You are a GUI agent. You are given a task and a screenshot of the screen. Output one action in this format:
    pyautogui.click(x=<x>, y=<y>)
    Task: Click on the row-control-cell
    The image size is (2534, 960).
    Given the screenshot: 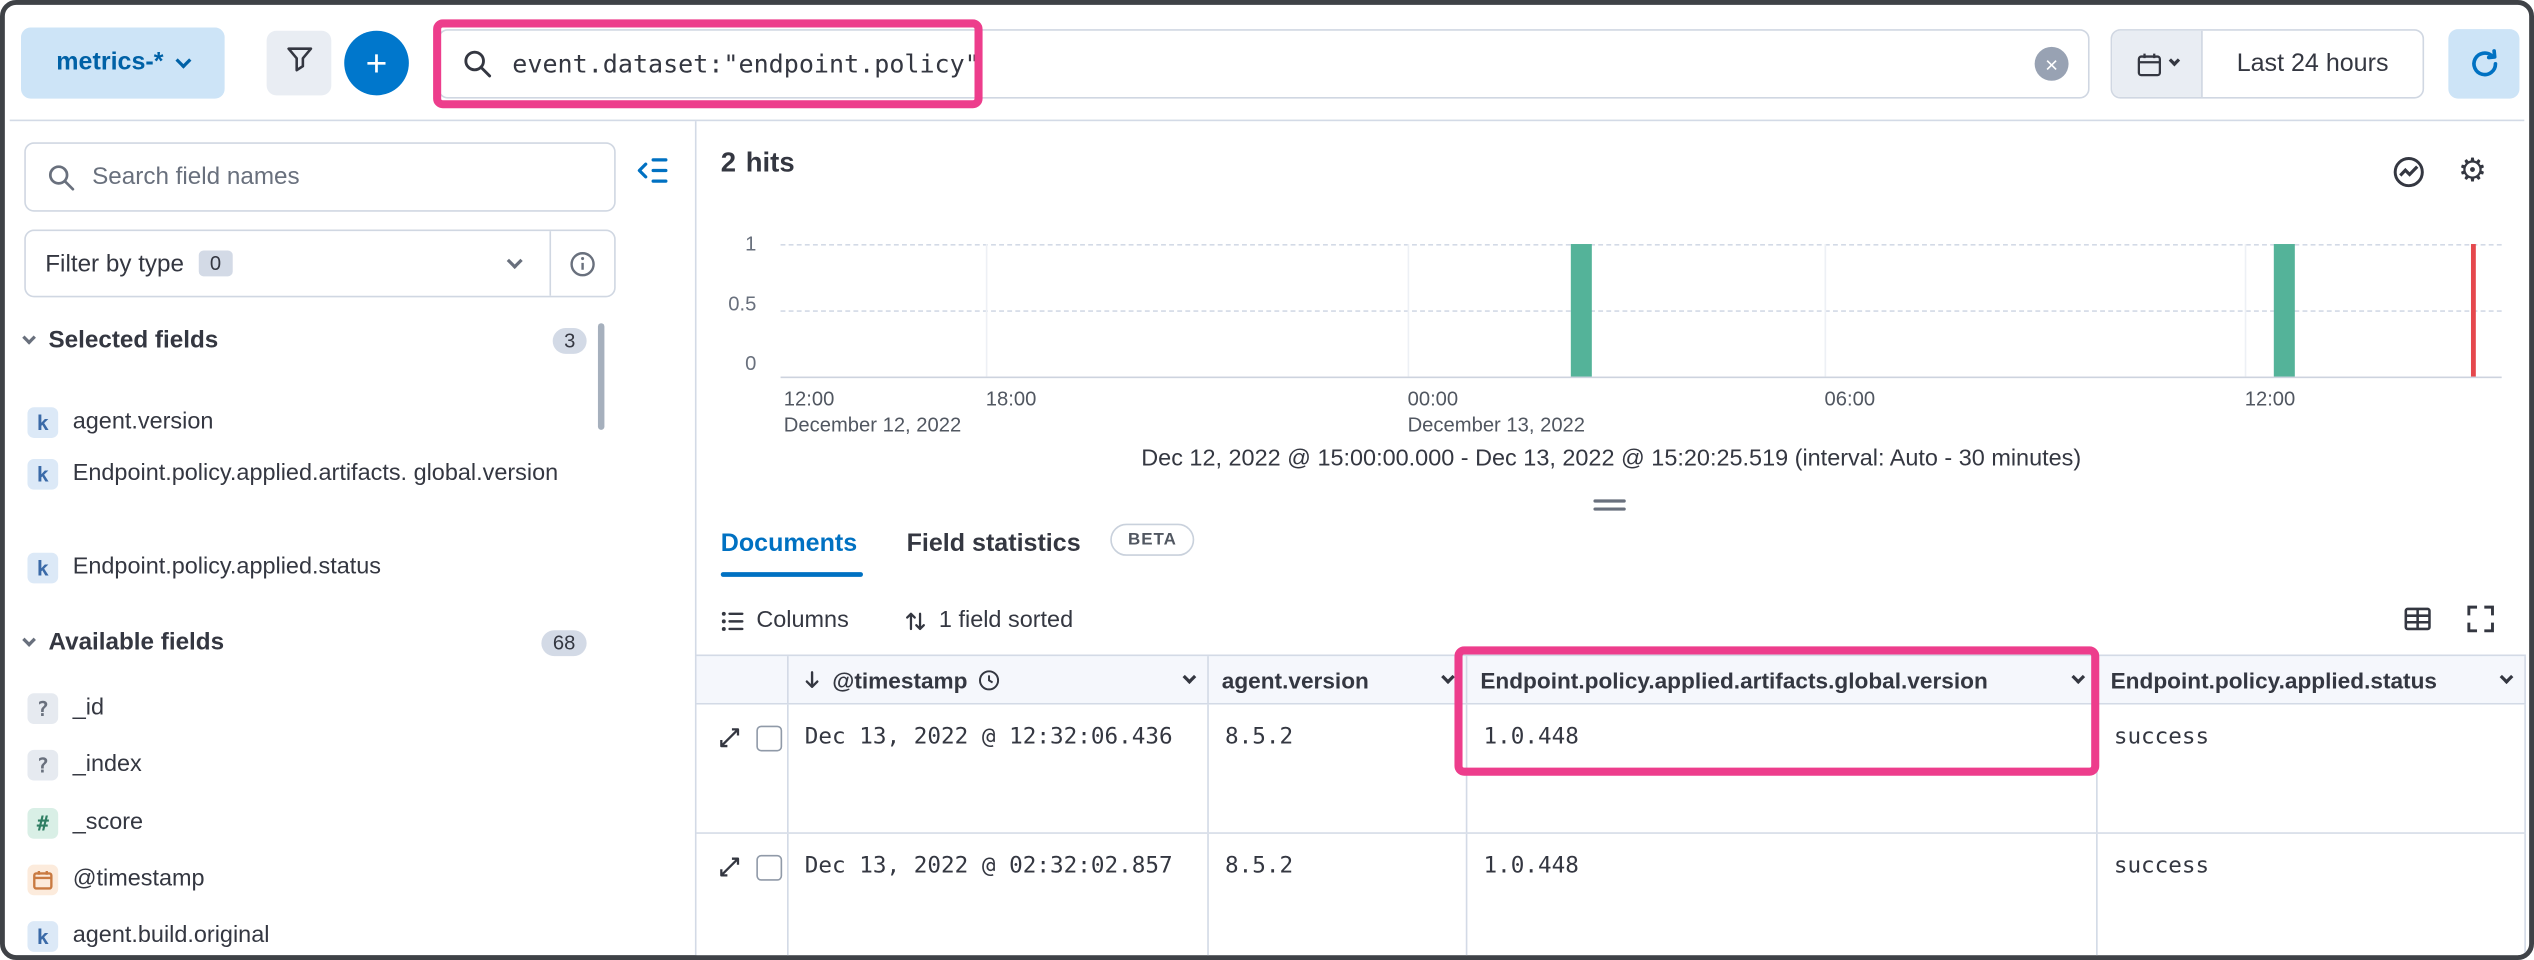 What is the action you would take?
    pyautogui.click(x=743, y=894)
    